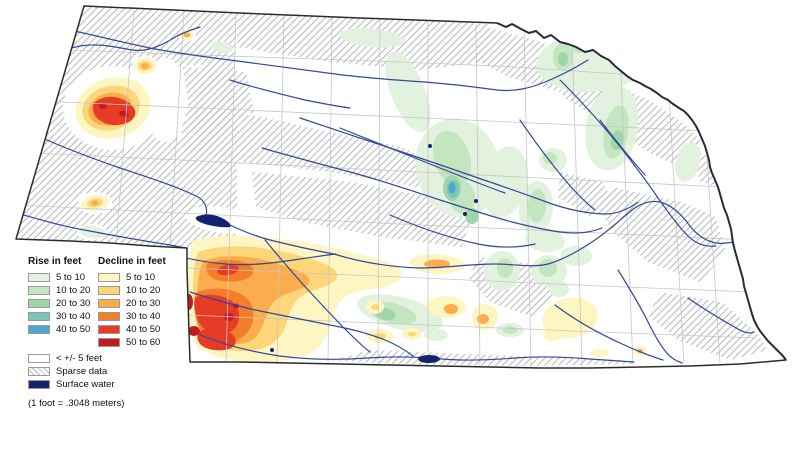 The height and width of the screenshot is (450, 800). Describe the element at coordinates (123, 358) in the screenshot. I see `legend-row: < +/- 5 feet` at that location.